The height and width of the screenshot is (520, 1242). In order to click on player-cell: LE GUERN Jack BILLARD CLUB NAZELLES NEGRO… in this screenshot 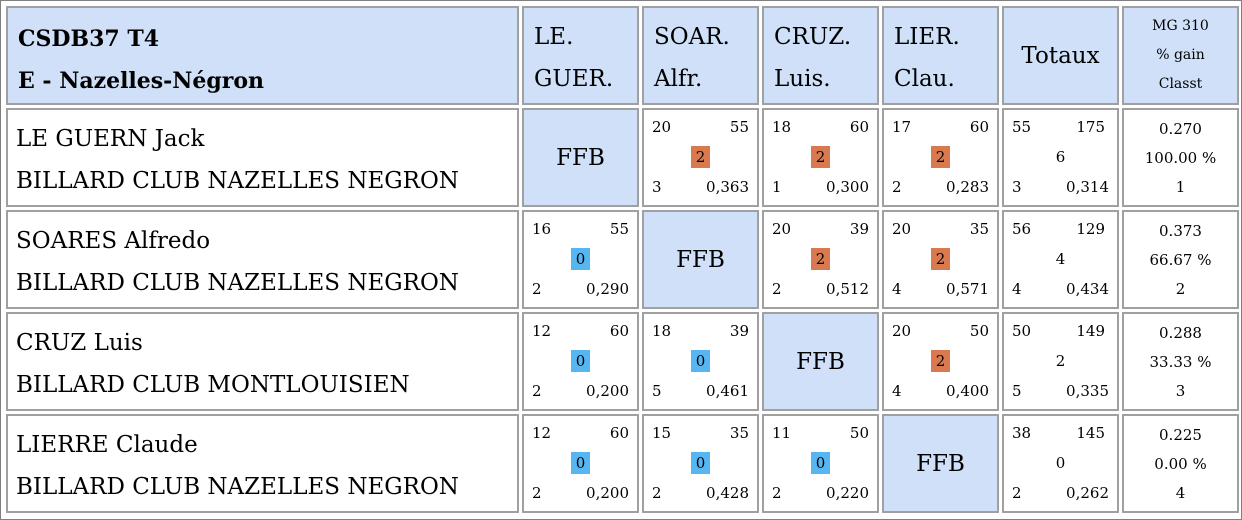, I will do `click(262, 157)`.